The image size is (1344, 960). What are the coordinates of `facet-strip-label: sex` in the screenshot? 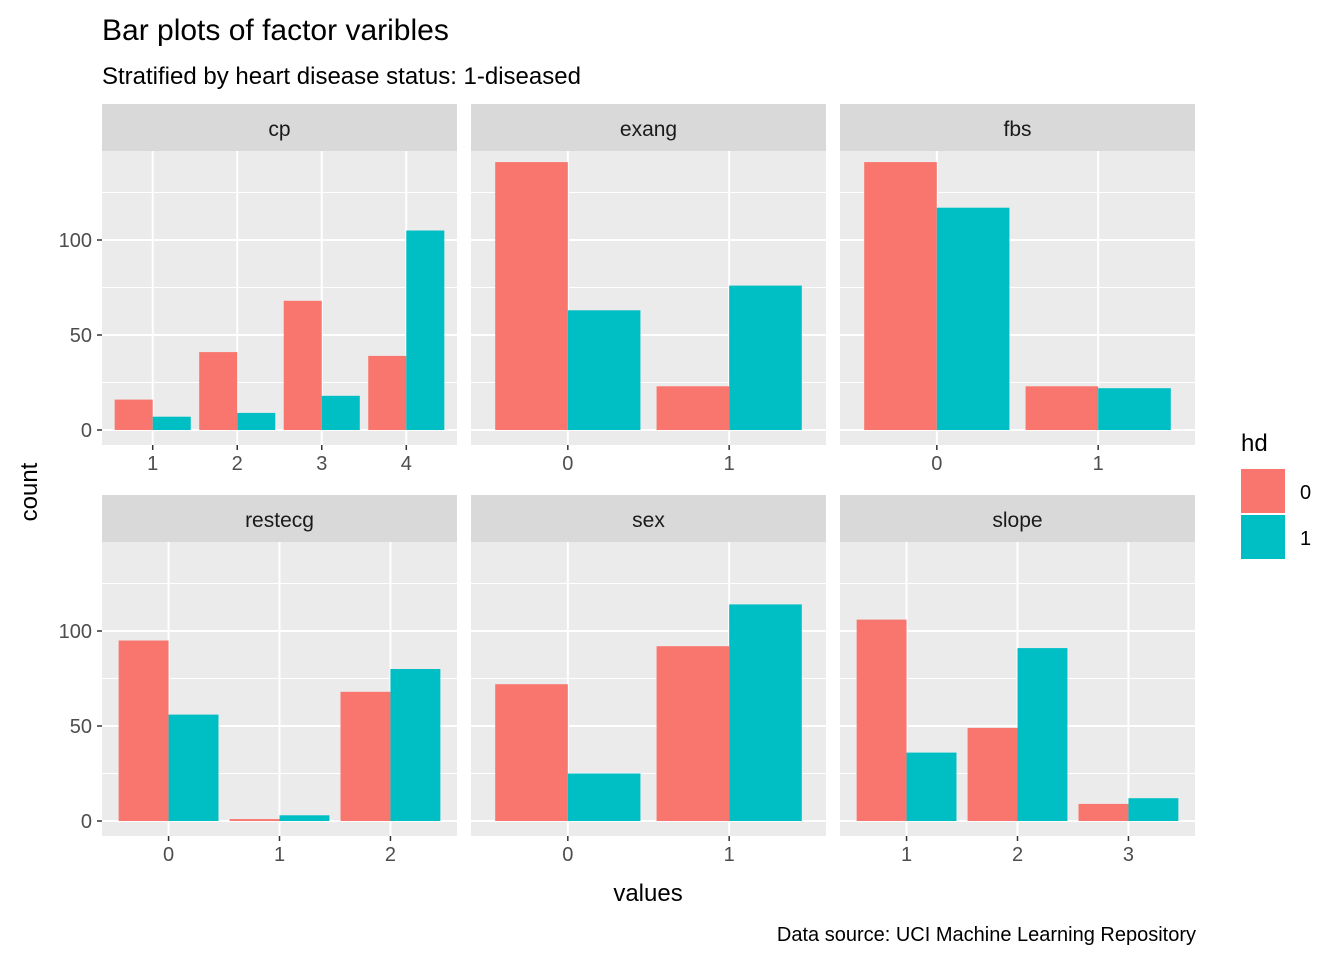 It's located at (648, 520).